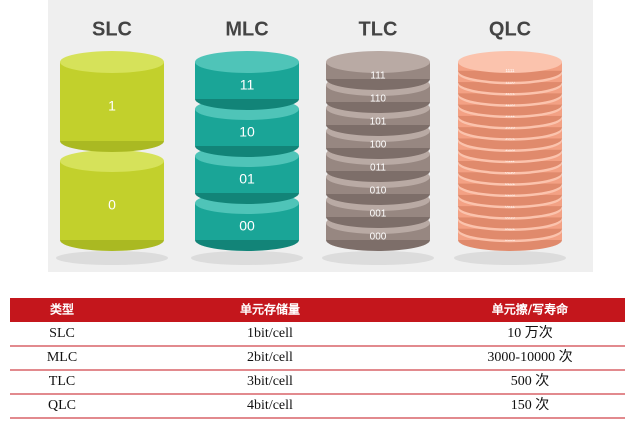 This screenshot has width=640, height=429. What do you see at coordinates (62, 381) in the screenshot?
I see `table-cell: TLC` at bounding box center [62, 381].